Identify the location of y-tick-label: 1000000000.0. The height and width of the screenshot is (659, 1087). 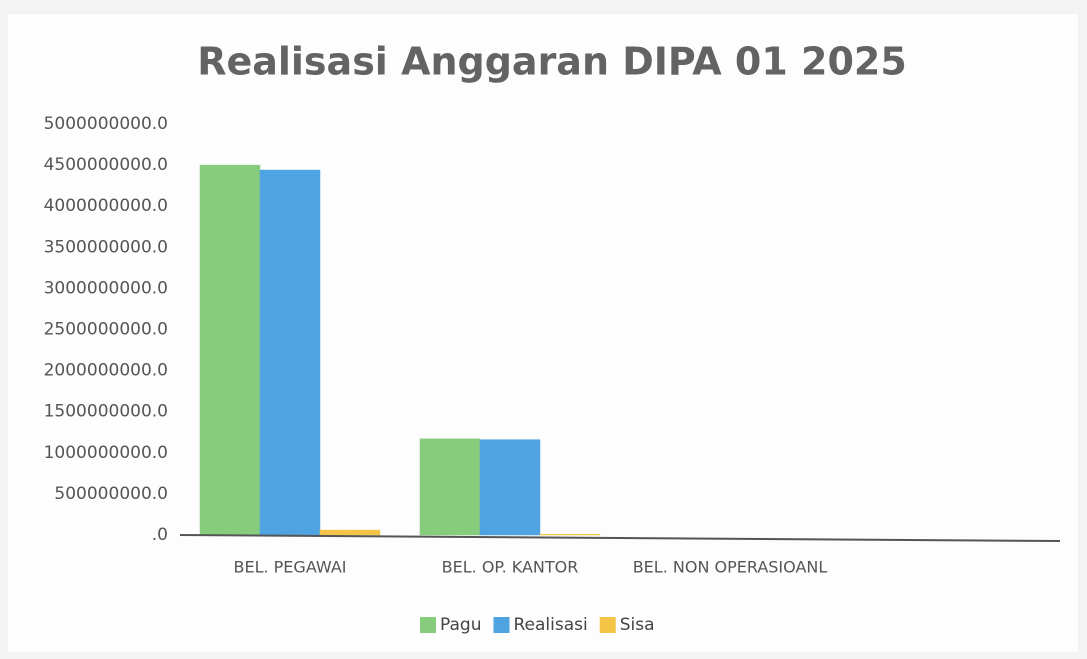
(106, 453).